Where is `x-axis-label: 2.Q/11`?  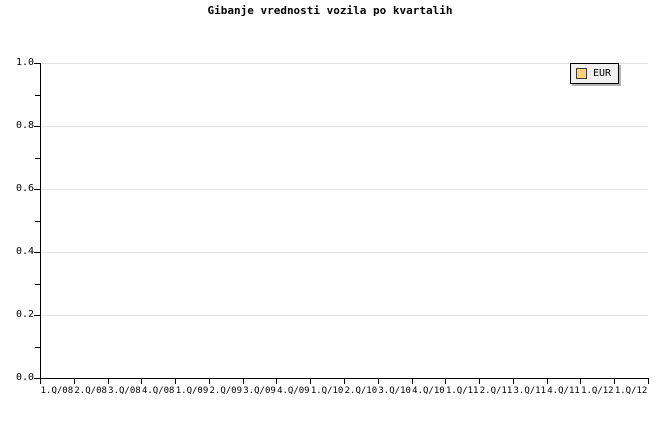
x-axis-label: 2.Q/11 is located at coordinates (496, 391).